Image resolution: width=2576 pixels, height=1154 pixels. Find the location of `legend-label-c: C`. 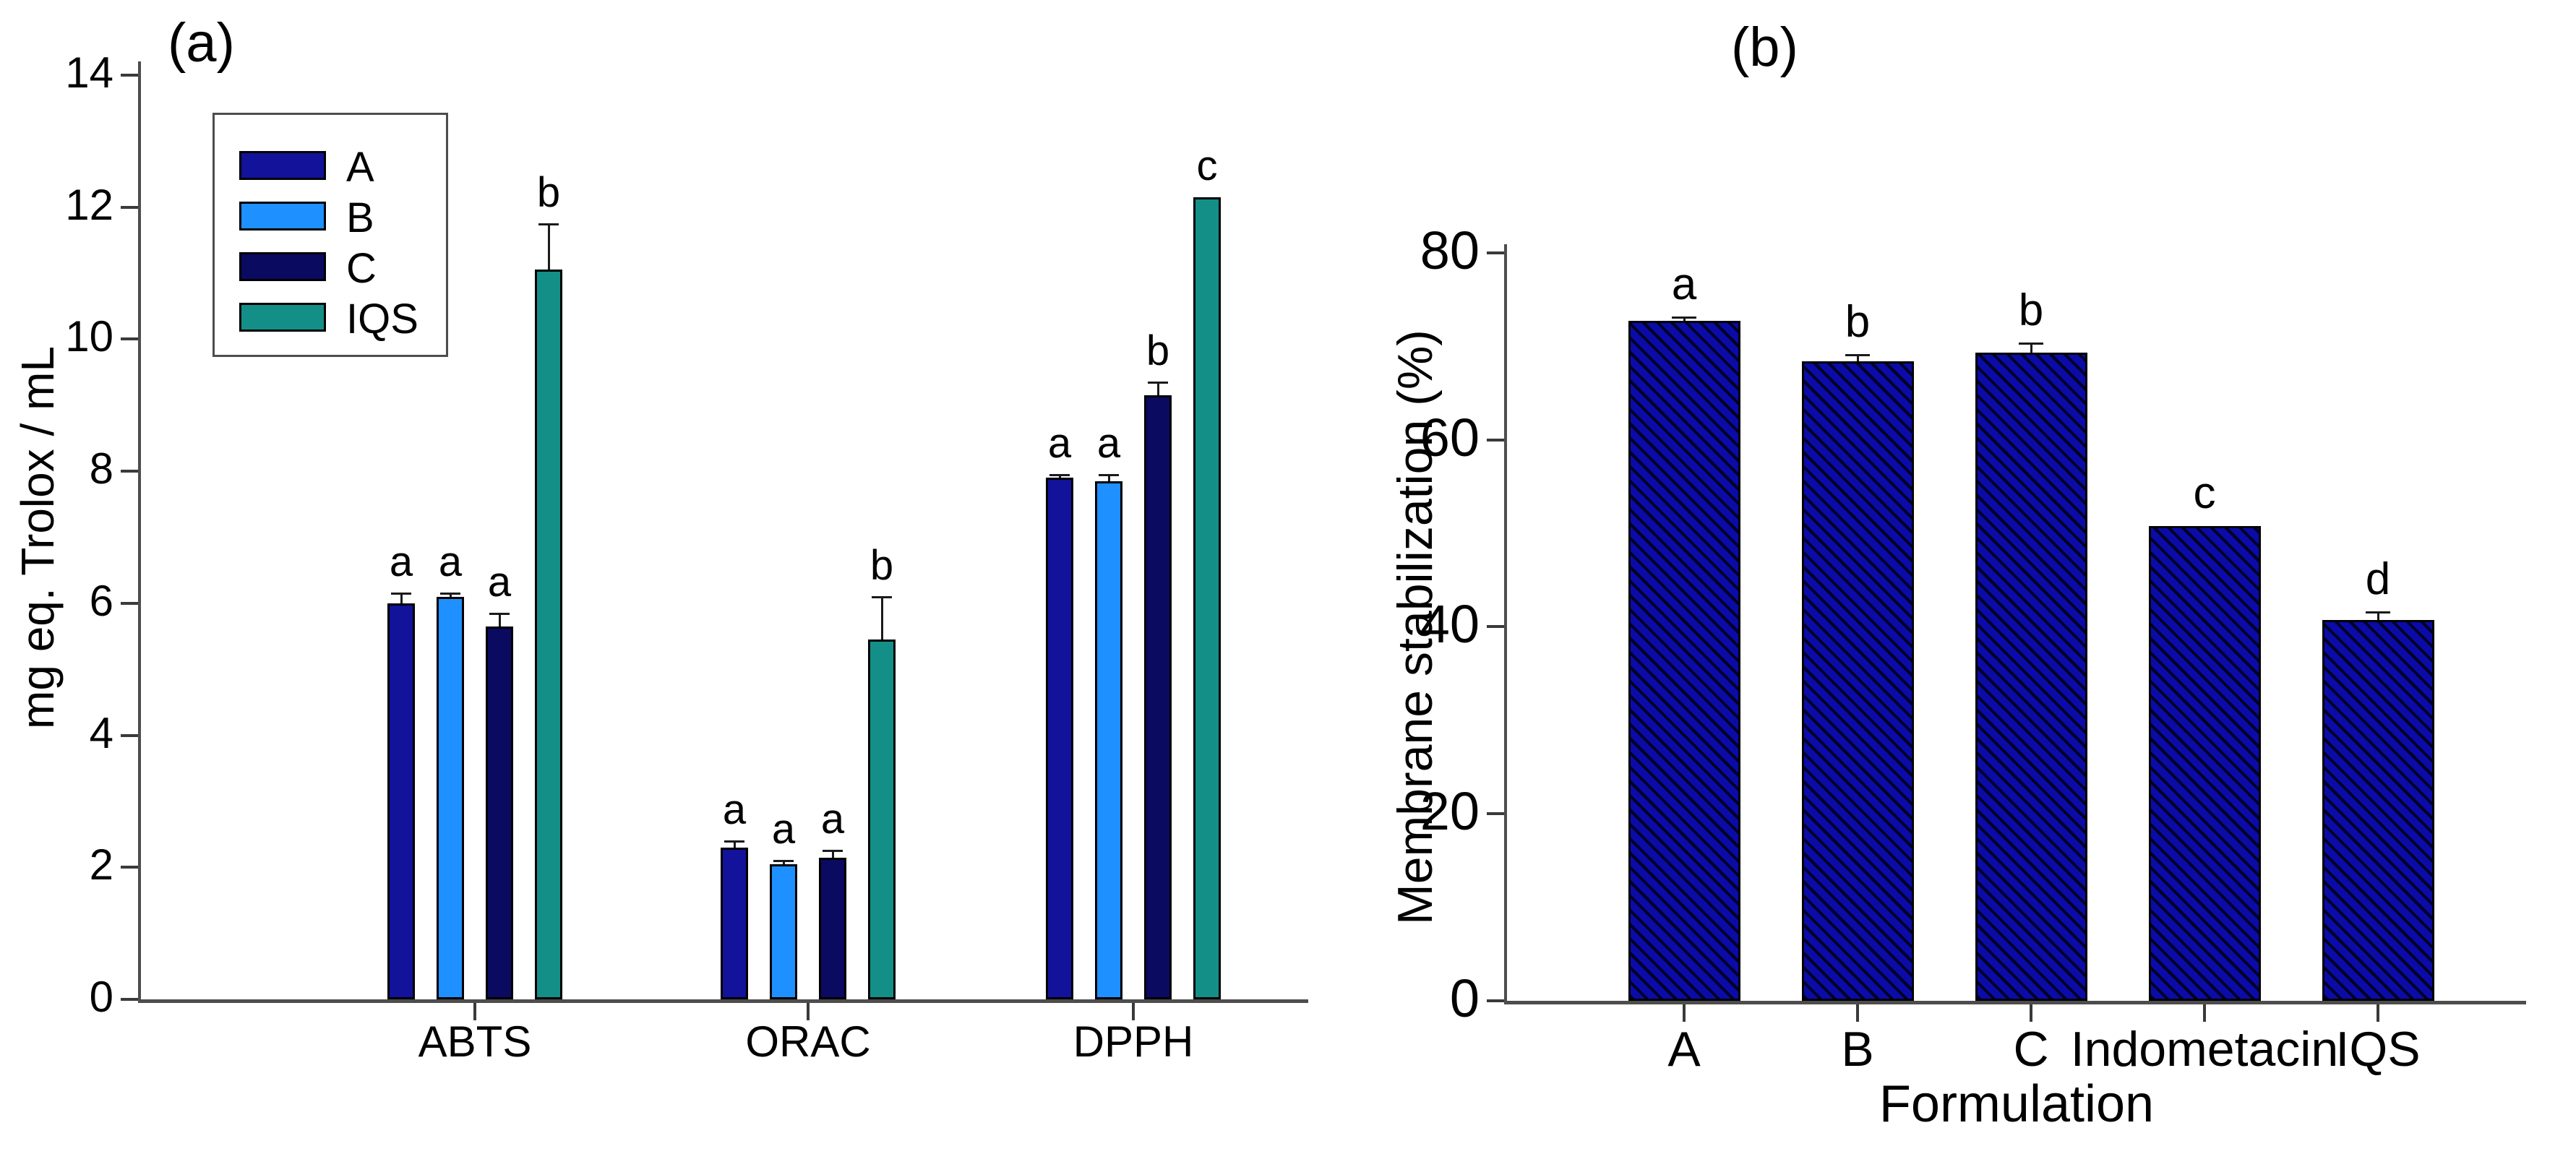

legend-label-c: C is located at coordinates (361, 269).